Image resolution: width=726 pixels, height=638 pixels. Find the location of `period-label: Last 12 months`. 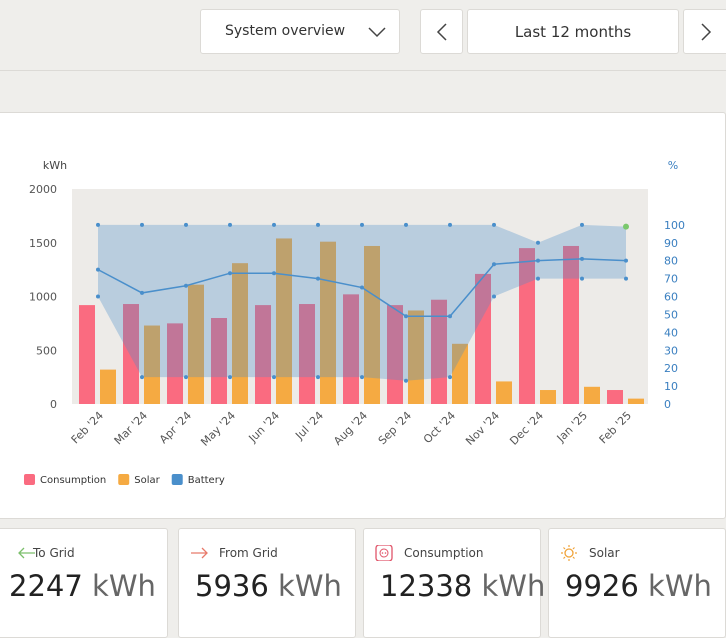

period-label: Last 12 months is located at coordinates (573, 32).